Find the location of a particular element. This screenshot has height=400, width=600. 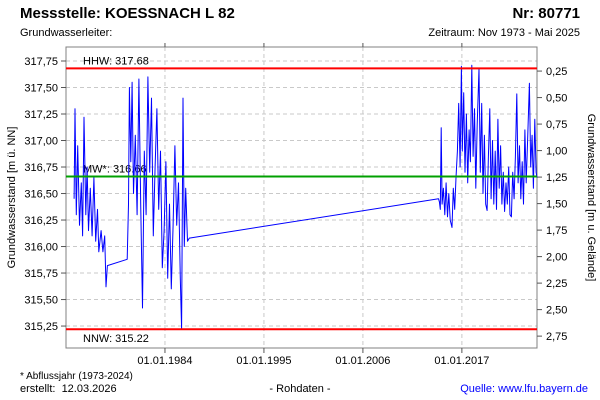

y-axis-tick-label-right: 0,75 is located at coordinates (556, 125).